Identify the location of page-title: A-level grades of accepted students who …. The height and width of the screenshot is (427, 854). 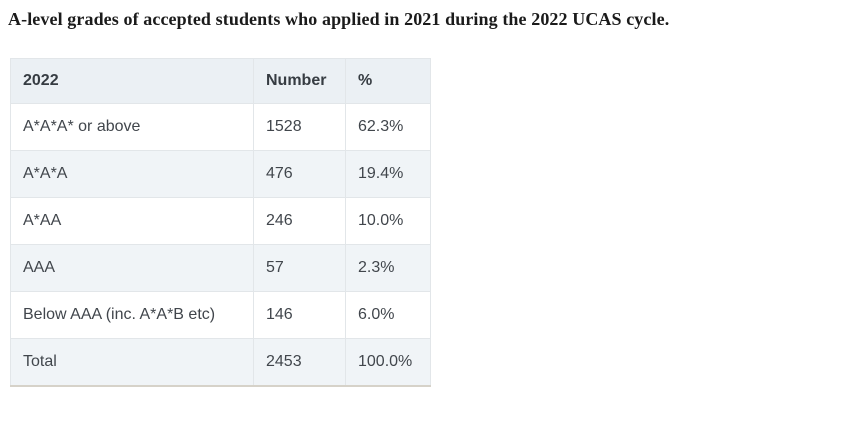
(339, 19).